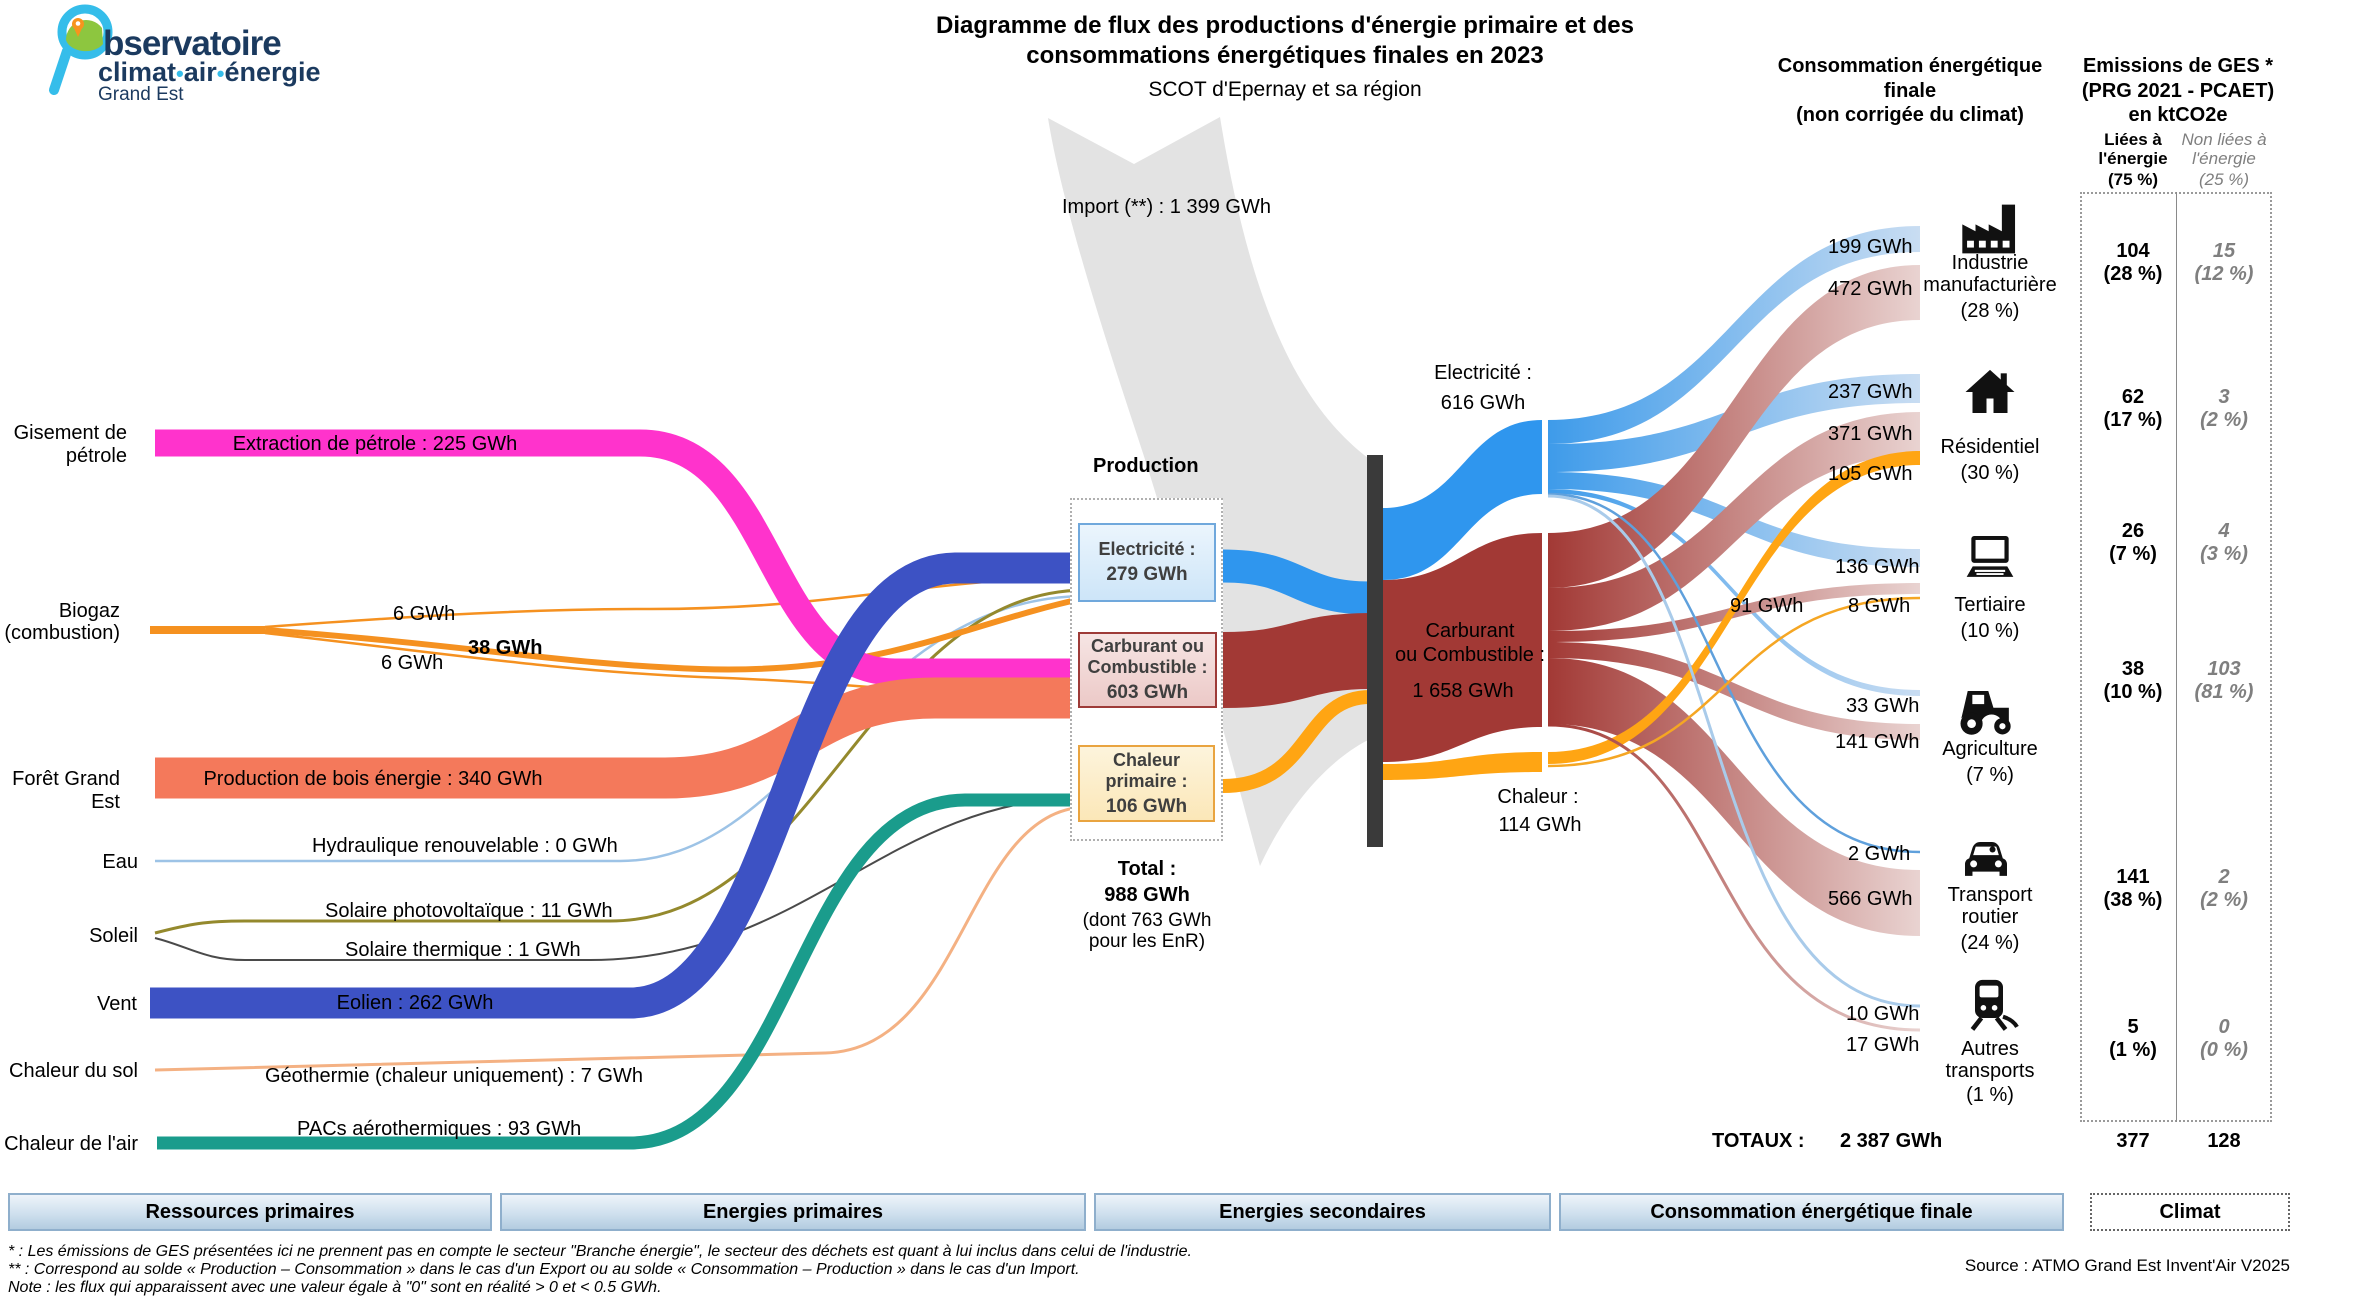  What do you see at coordinates (1910, 91) in the screenshot?
I see `consumption-header-line2: finale` at bounding box center [1910, 91].